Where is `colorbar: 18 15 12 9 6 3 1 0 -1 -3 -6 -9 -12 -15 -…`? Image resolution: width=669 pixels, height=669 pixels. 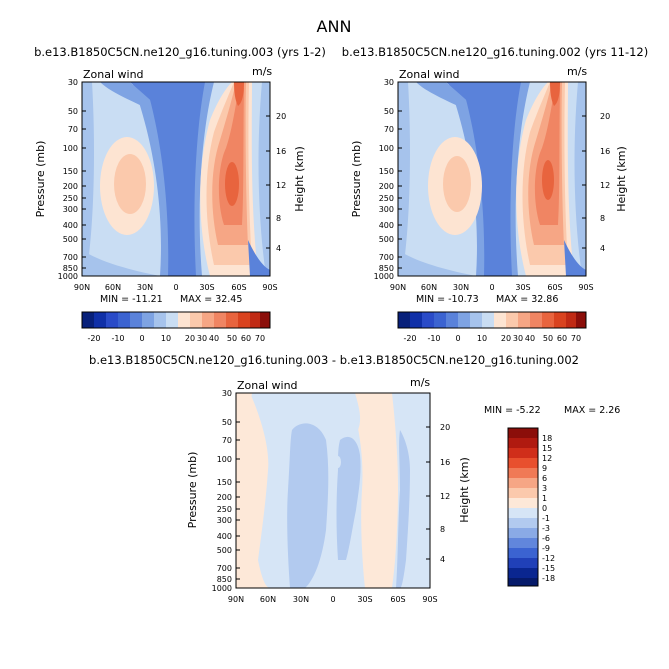 colorbar: 18 15 12 9 6 3 1 0 -1 -3 -6 -9 -12 -15 -… is located at coordinates (531, 507).